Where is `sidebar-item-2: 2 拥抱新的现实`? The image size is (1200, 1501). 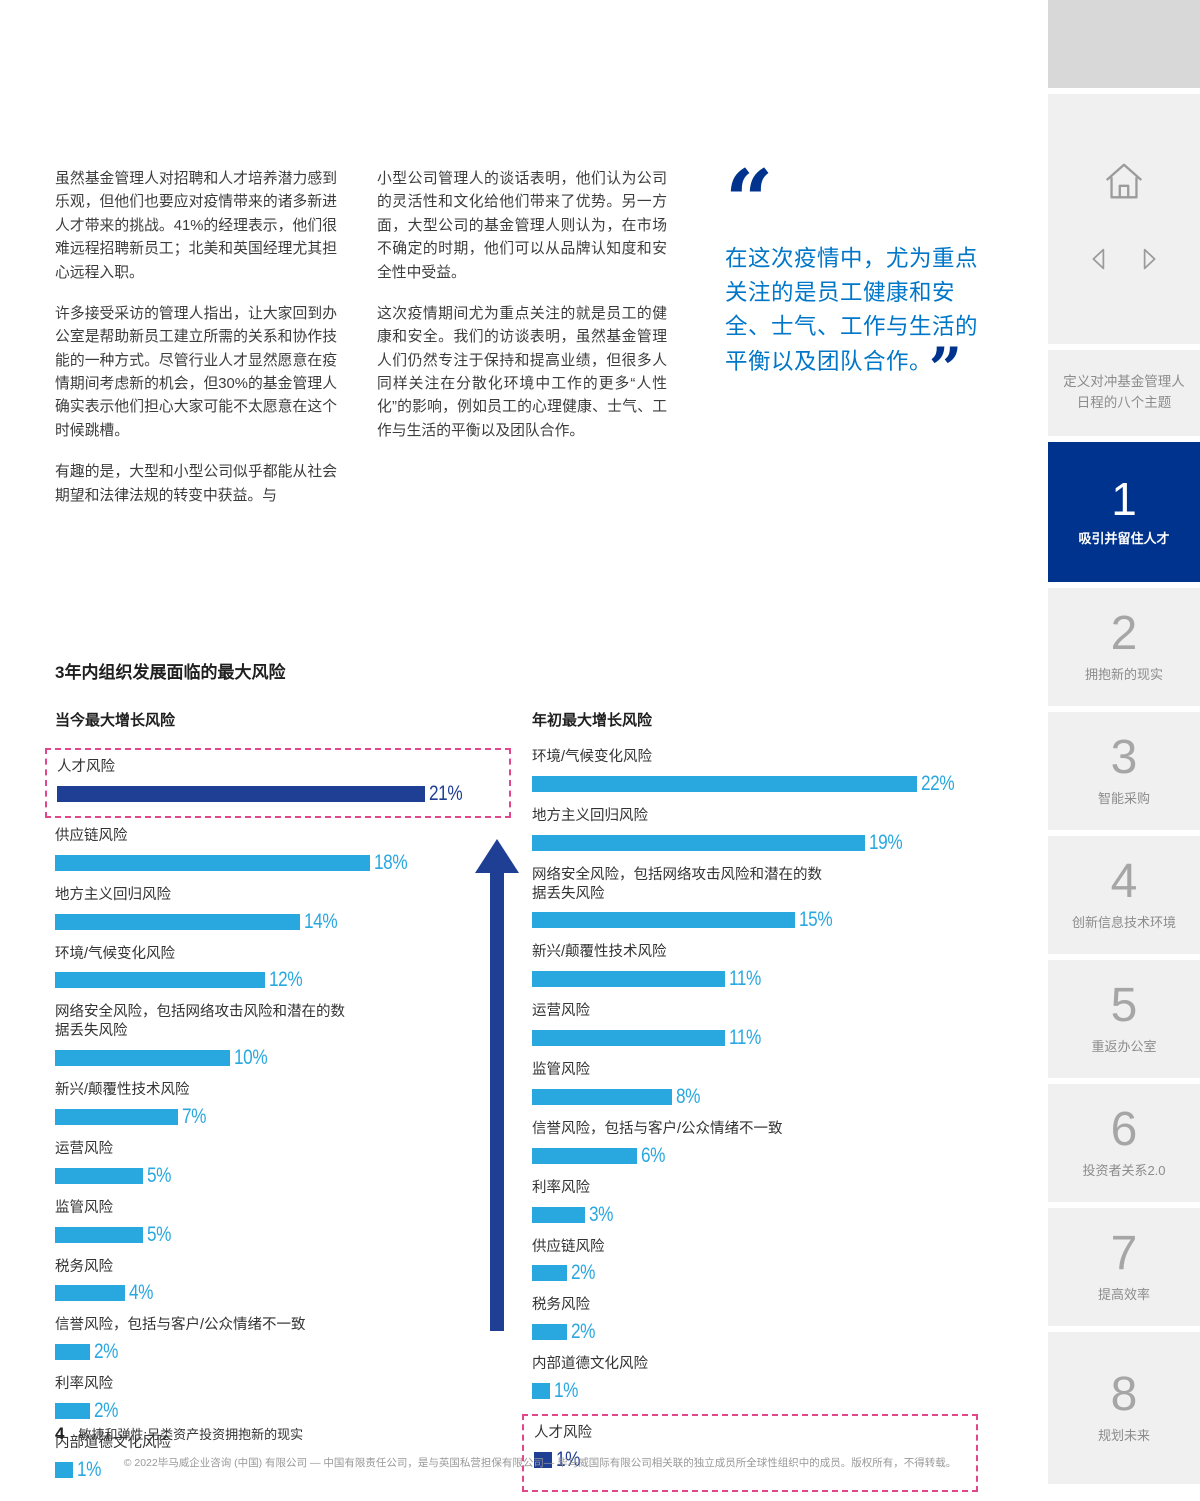 sidebar-item-2: 2 拥抱新的现实 is located at coordinates (1124, 647).